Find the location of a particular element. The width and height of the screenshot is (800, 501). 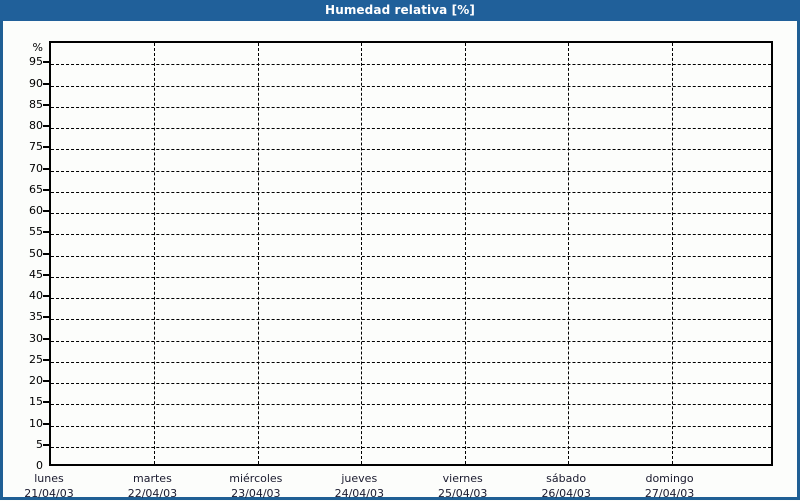

y-axis-tick-label: 5 is located at coordinates (39, 444).